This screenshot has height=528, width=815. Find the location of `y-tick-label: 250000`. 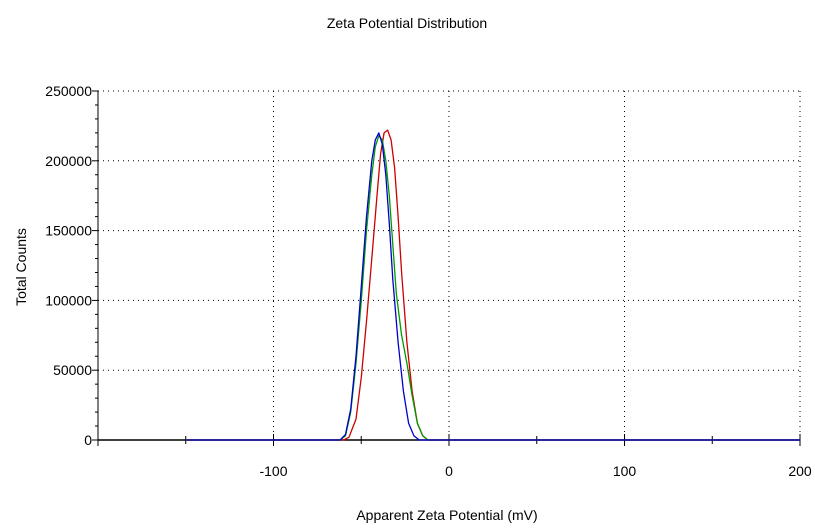

y-tick-label: 250000 is located at coordinates (68, 91).